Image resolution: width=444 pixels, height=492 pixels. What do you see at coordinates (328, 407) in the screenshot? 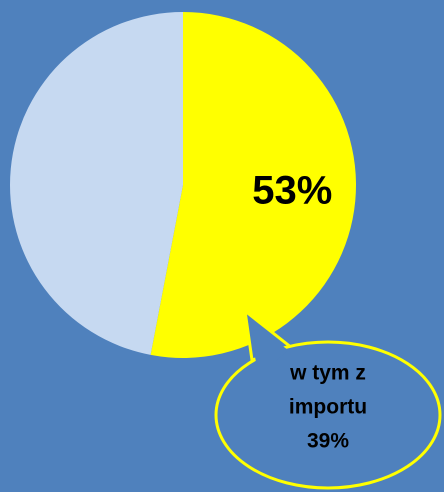
I see `annotation-line: importu` at bounding box center [328, 407].